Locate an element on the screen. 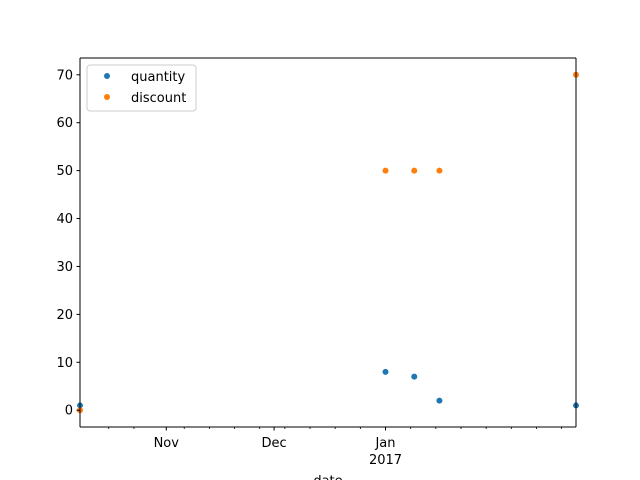  x-axis: Nov Dec Jan 2017 is located at coordinates (335, 447).